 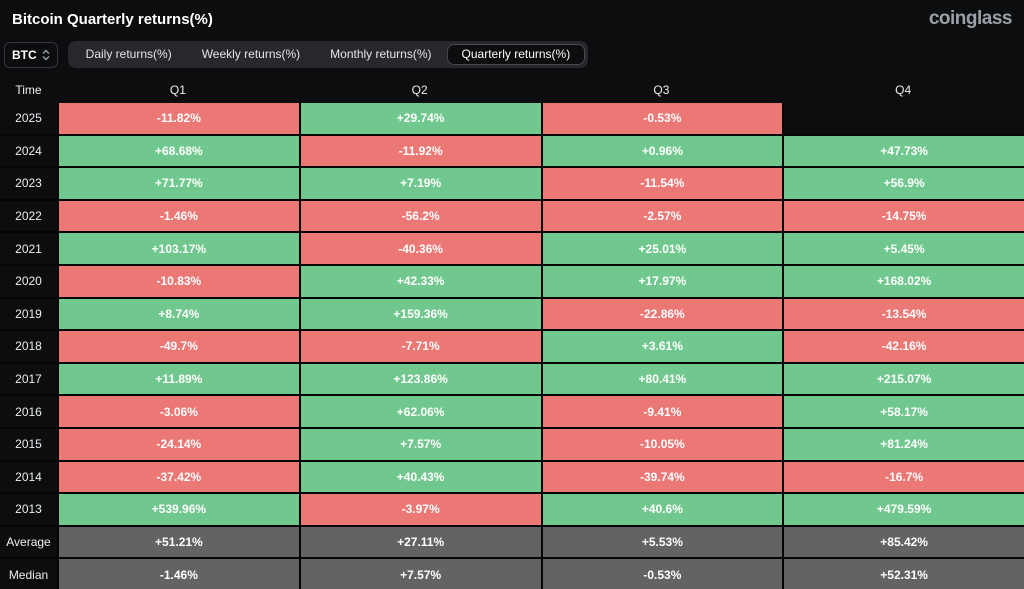 I want to click on cell-2013-q1: +539.96%, so click(x=179, y=509).